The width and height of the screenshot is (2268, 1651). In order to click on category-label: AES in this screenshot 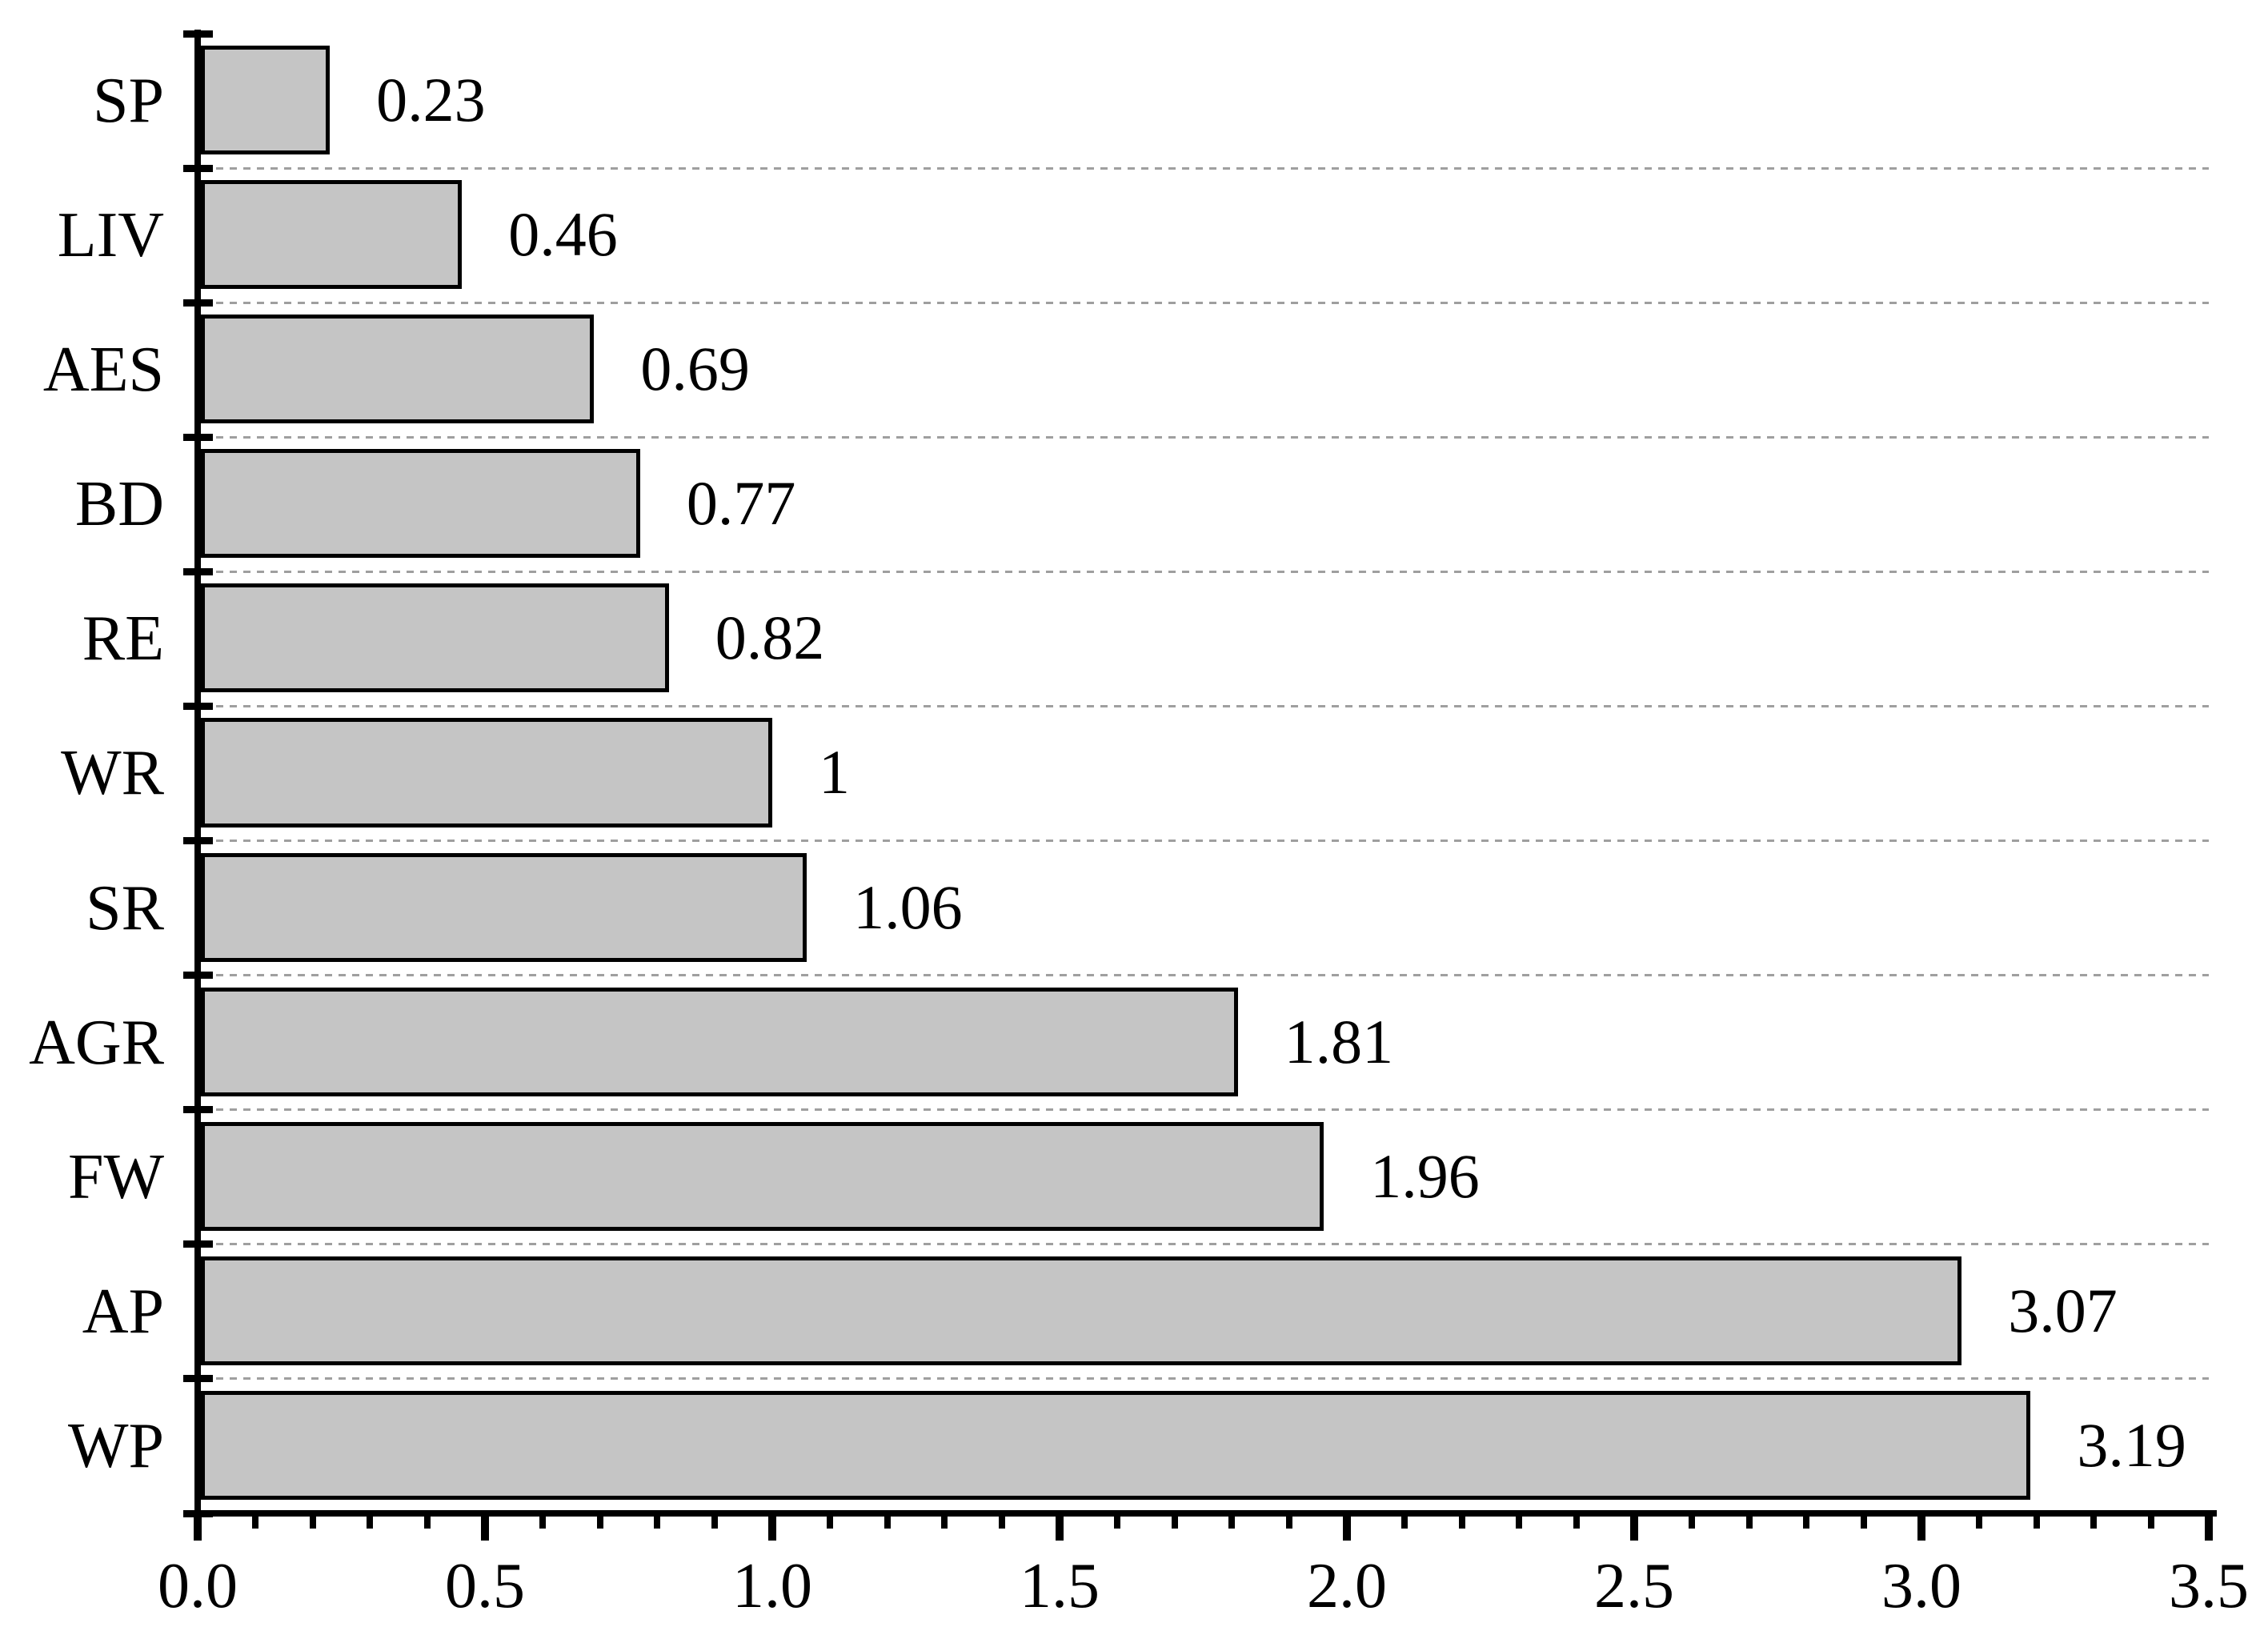, I will do `click(103, 371)`.